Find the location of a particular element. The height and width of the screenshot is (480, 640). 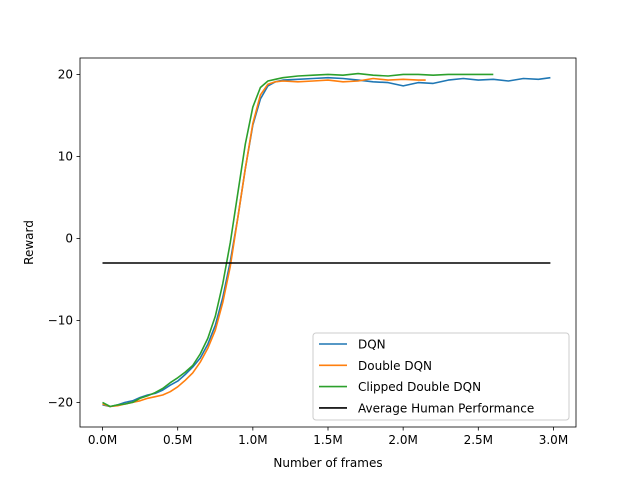

x-tick-label: 1.0M is located at coordinates (252, 440).